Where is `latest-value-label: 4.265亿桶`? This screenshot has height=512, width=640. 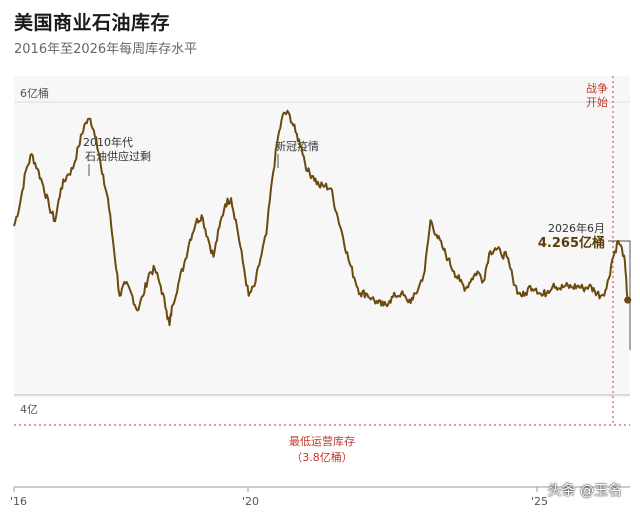 latest-value-label: 4.265亿桶 is located at coordinates (571, 243).